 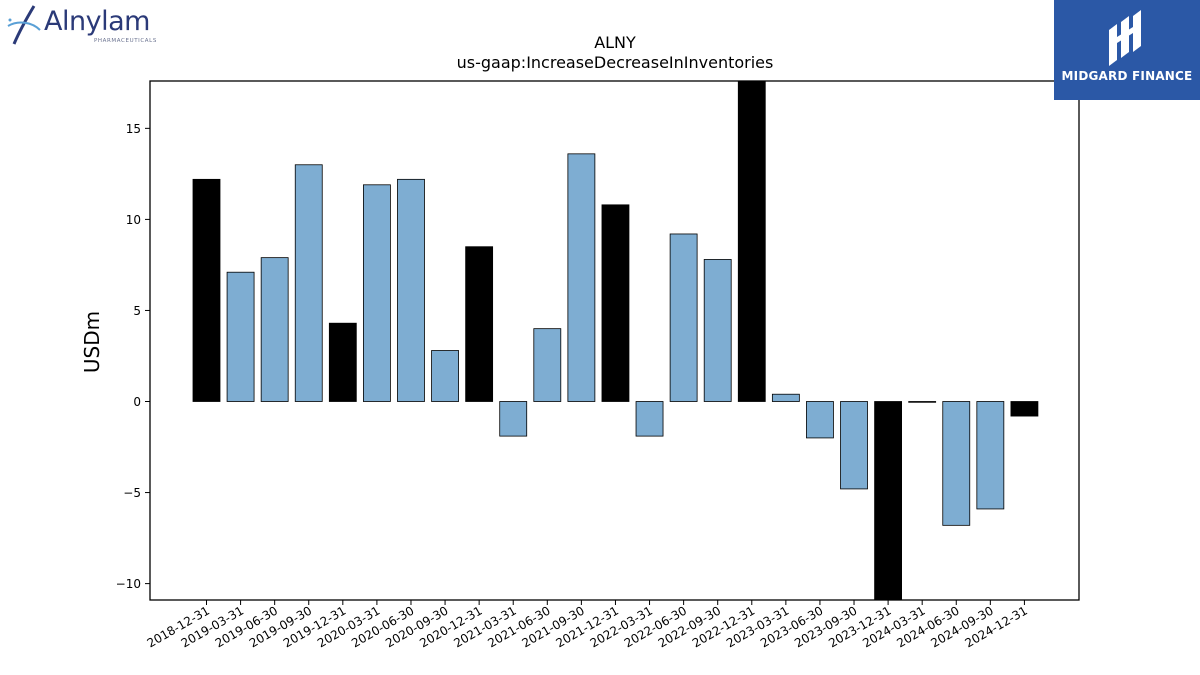 What do you see at coordinates (128, 584) in the screenshot?
I see `y-tick-label: −10` at bounding box center [128, 584].